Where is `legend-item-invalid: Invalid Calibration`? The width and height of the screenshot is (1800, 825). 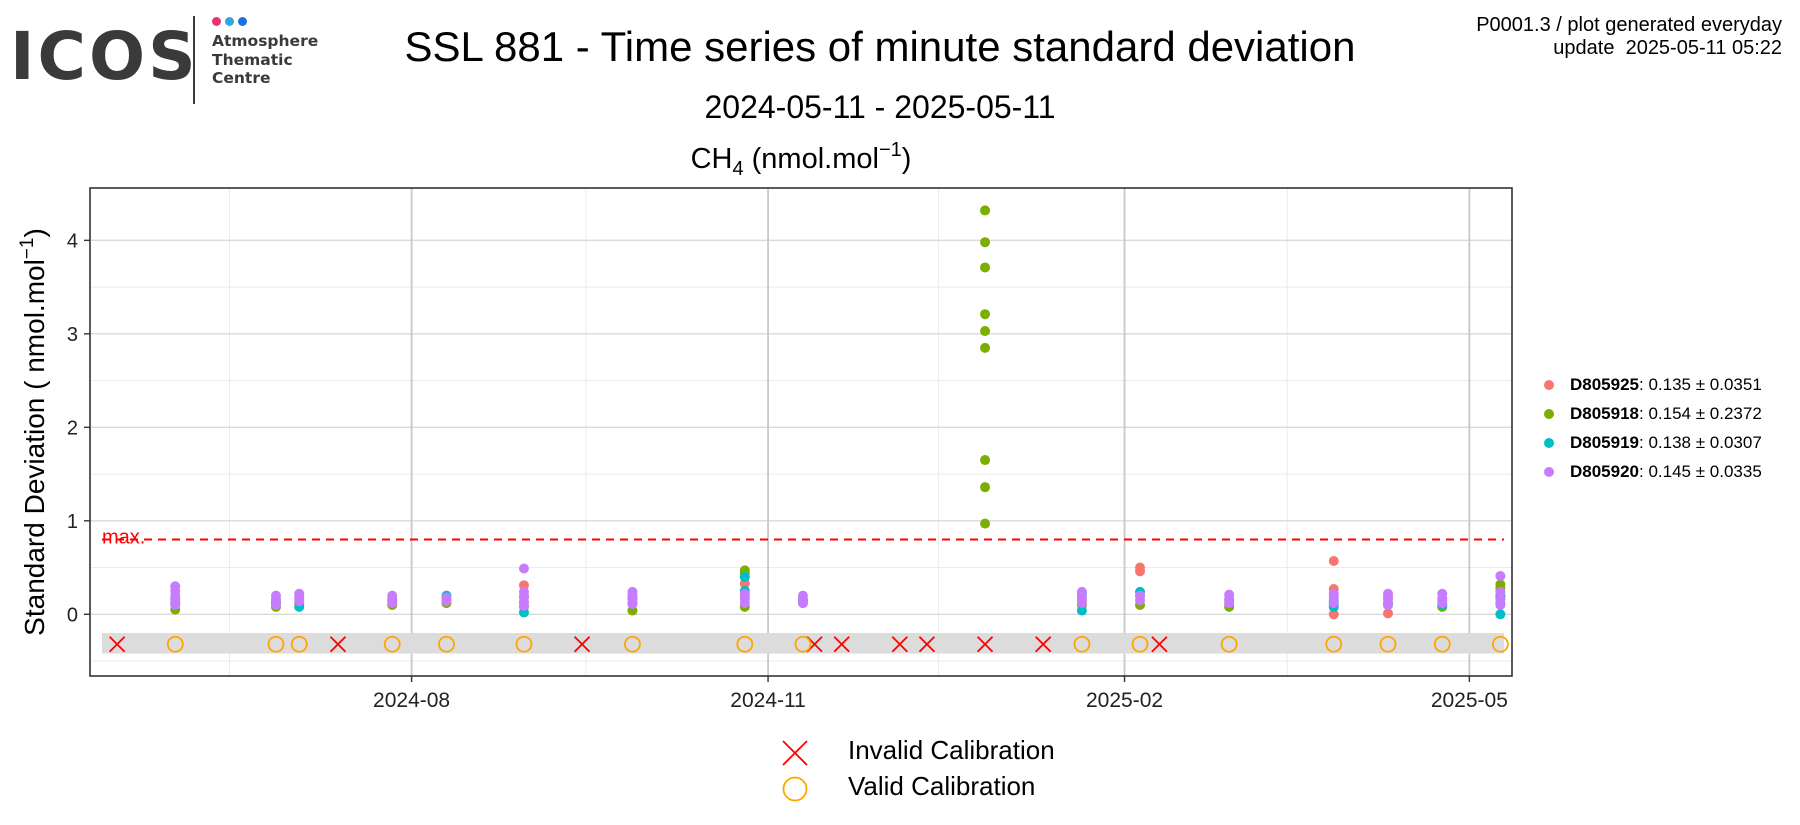 legend-item-invalid: Invalid Calibration is located at coordinates (930, 750).